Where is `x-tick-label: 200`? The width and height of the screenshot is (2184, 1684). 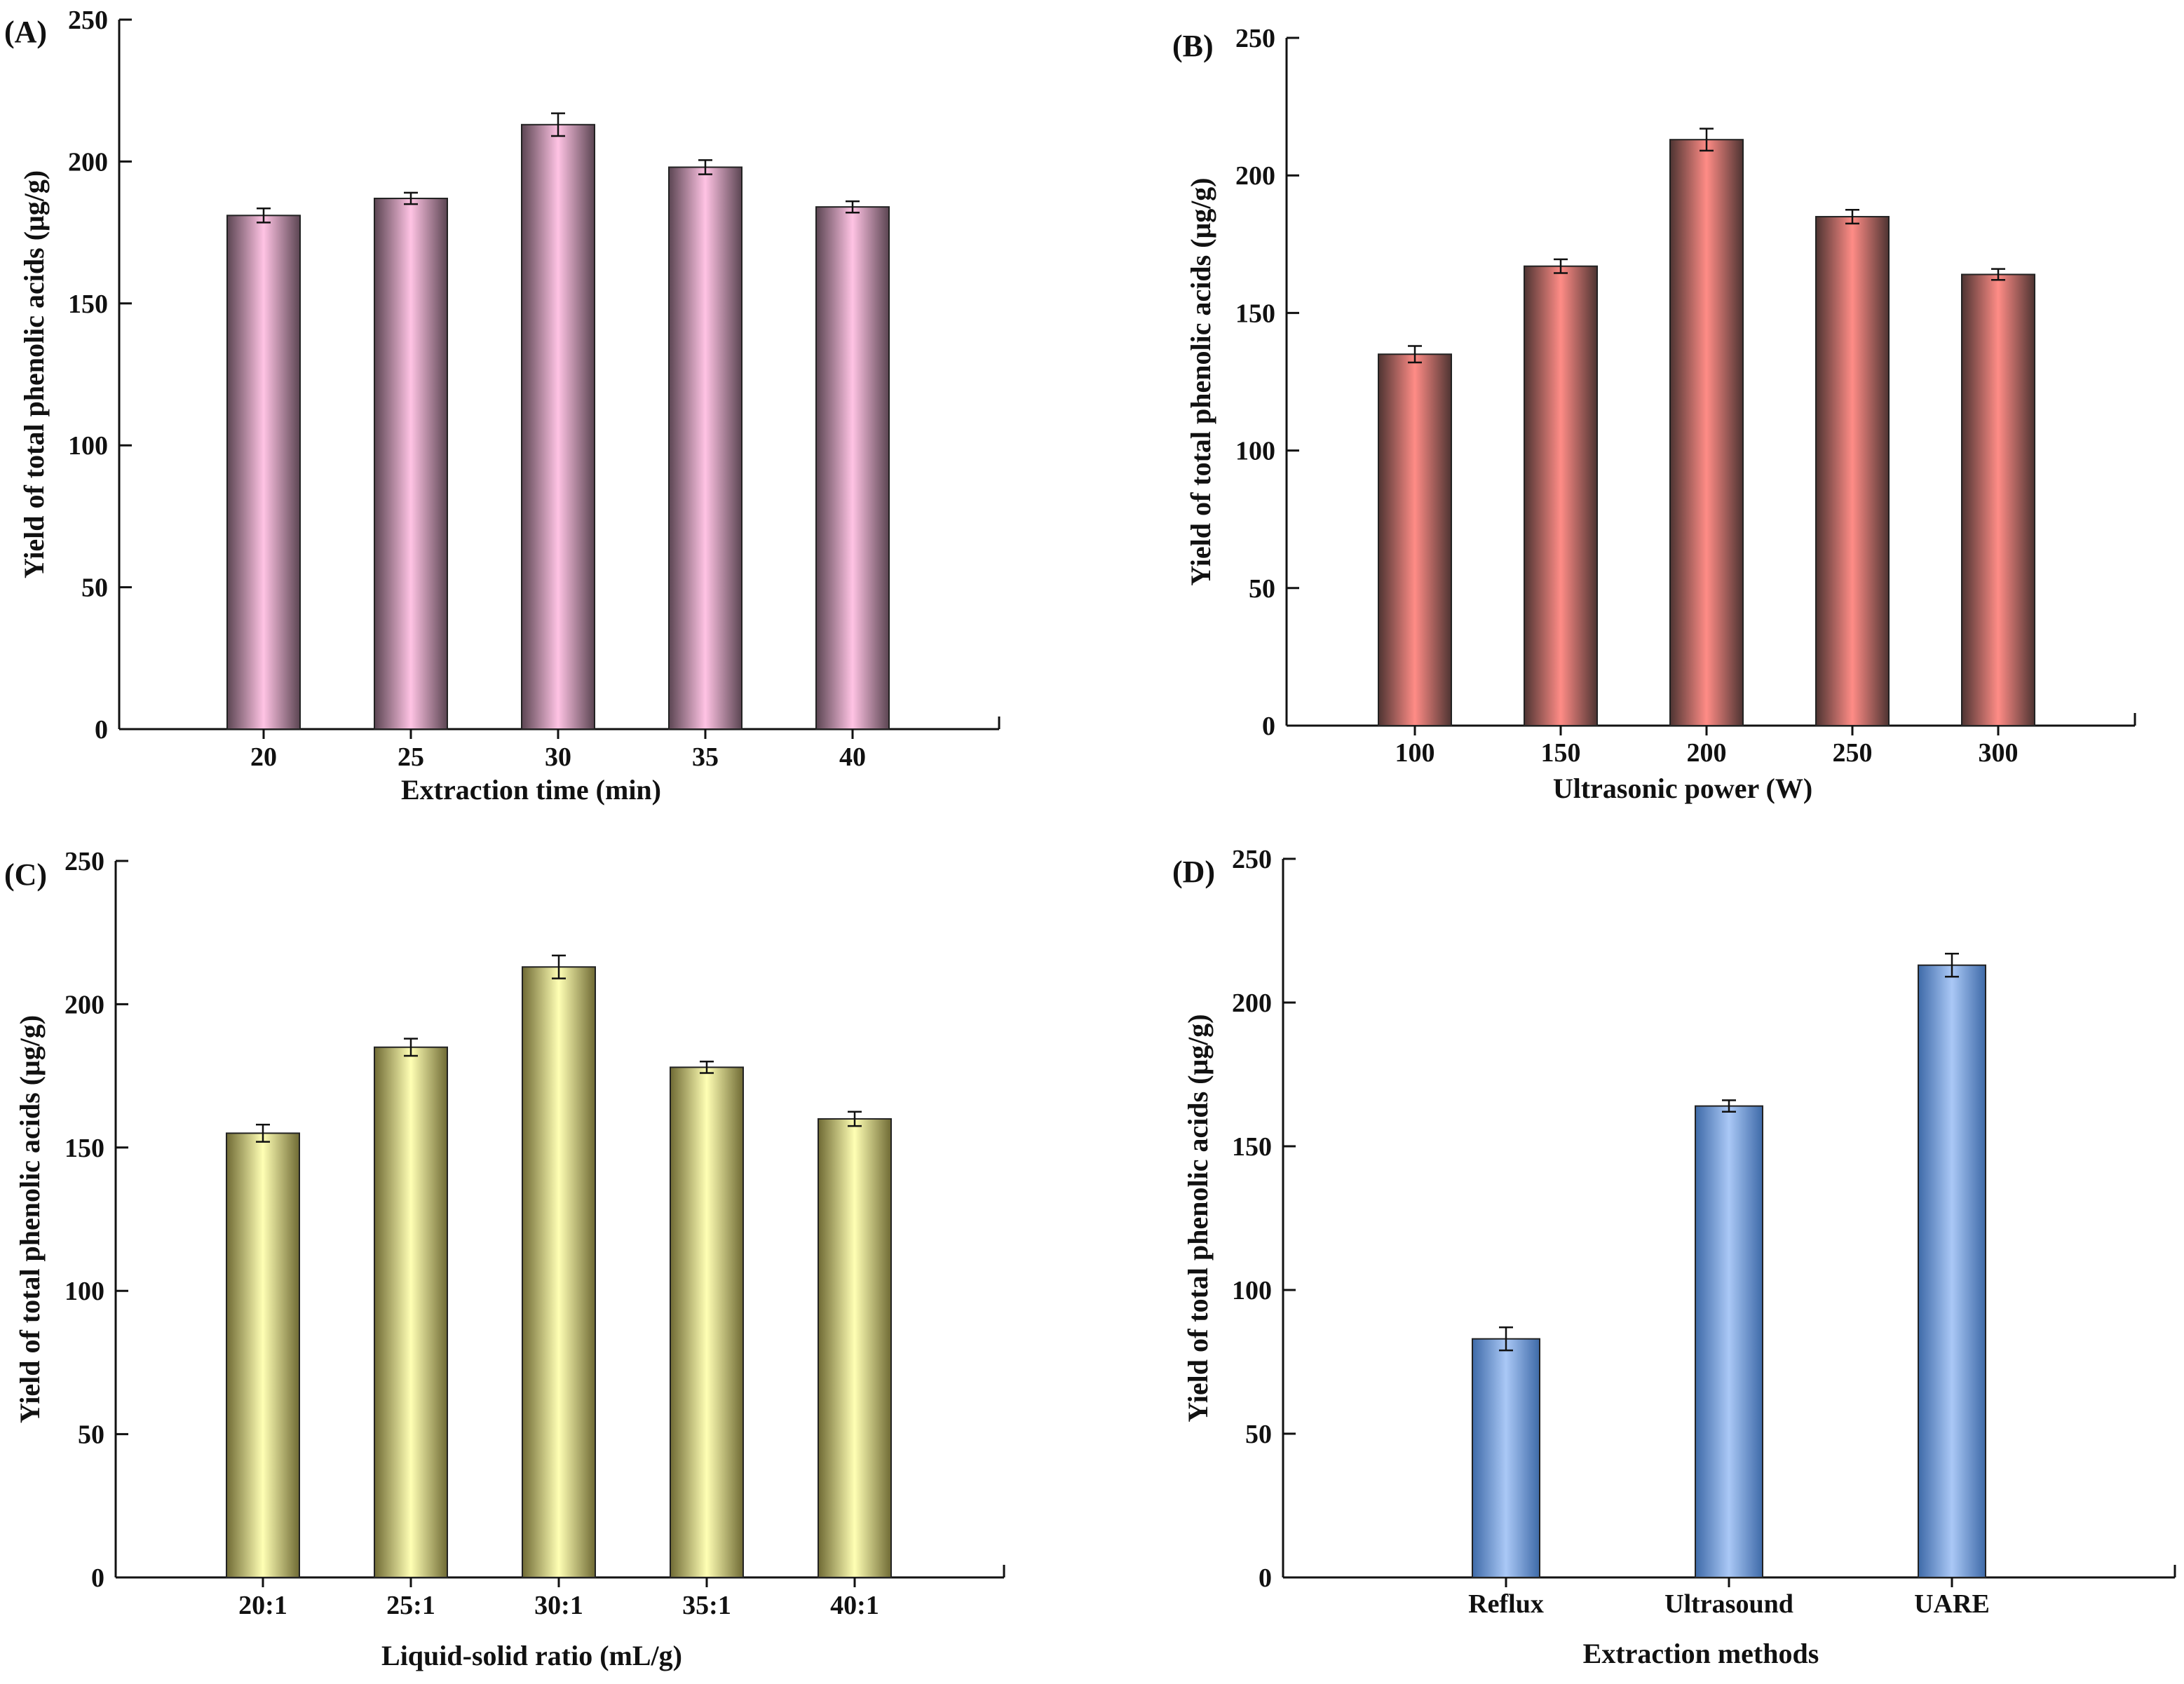 x-tick-label: 200 is located at coordinates (1707, 753).